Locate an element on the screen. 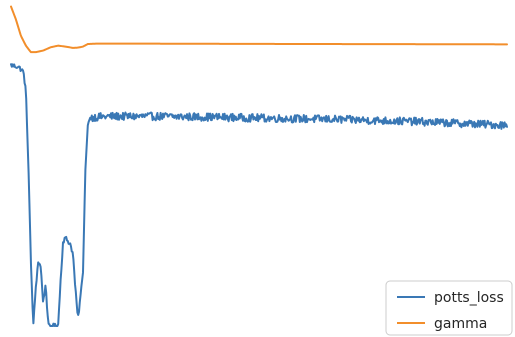 Image resolution: width=515 pixels, height=337 pixels. legend-frame is located at coordinates (449, 308).